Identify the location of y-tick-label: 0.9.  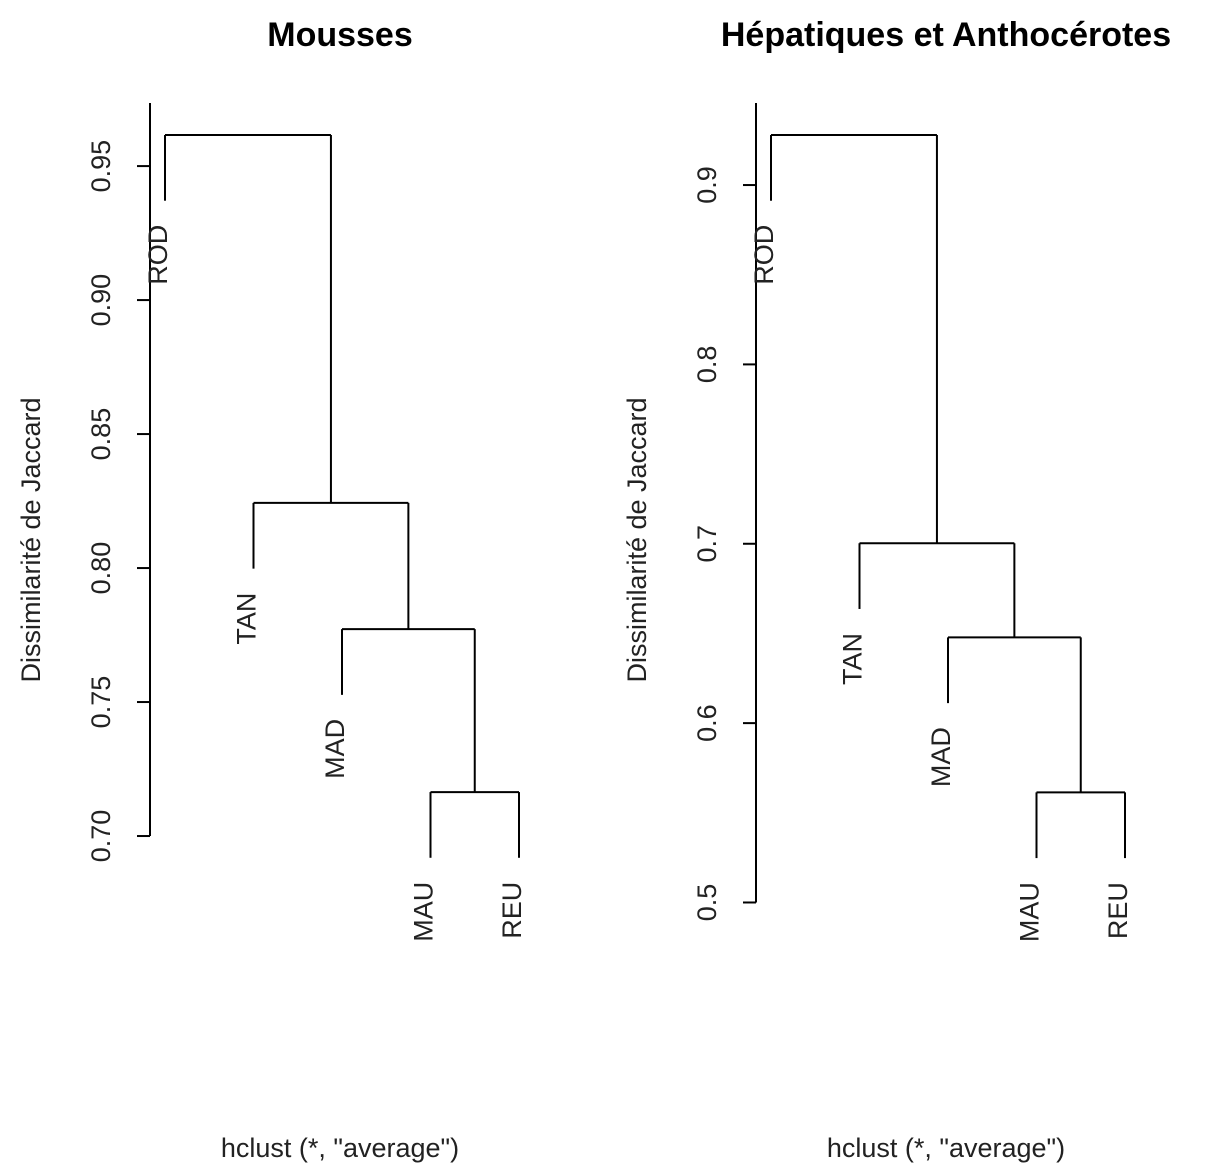
(707, 185).